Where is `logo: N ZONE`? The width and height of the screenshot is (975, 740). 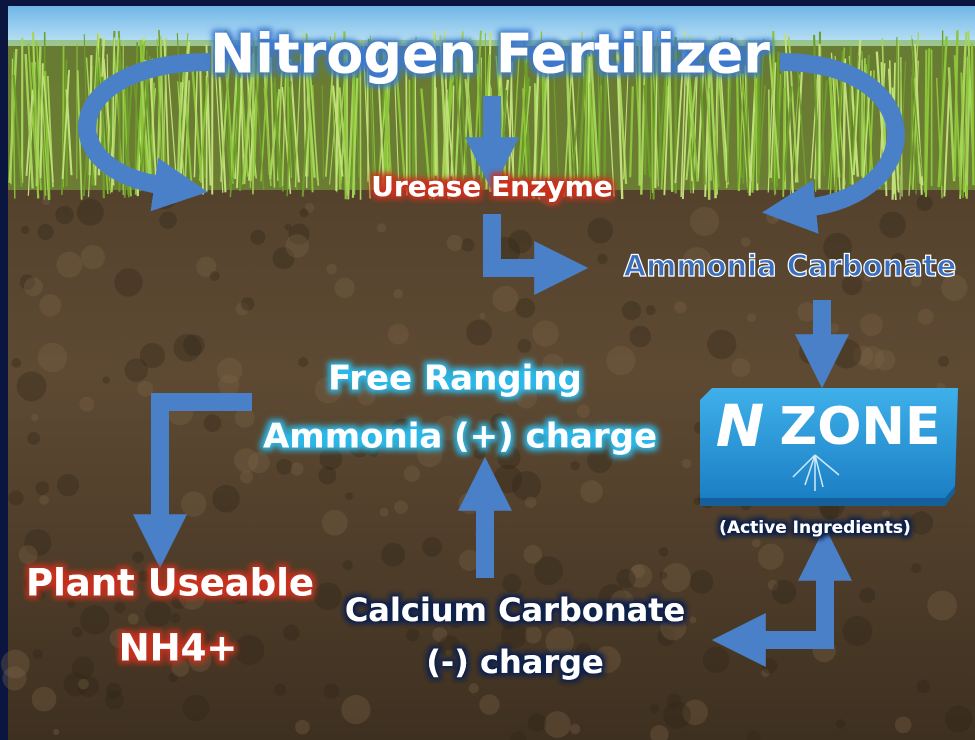 logo: N ZONE is located at coordinates (829, 447).